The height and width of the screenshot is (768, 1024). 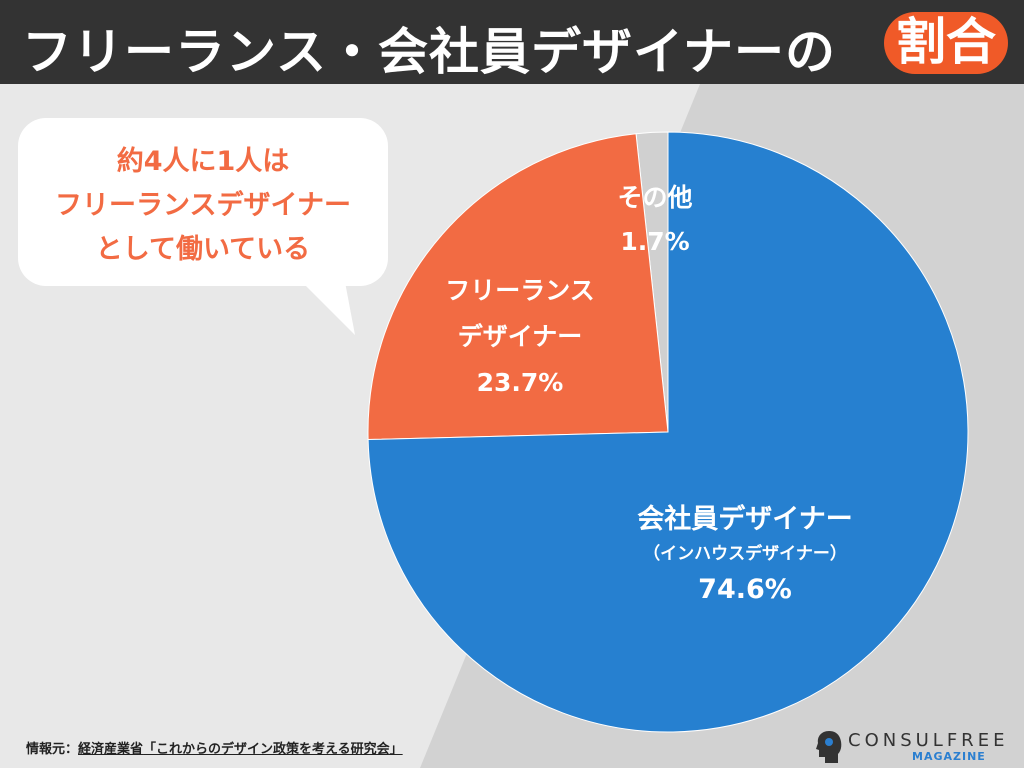 What do you see at coordinates (655, 220) in the screenshot?
I see `slice-label-other: その他 1.7%` at bounding box center [655, 220].